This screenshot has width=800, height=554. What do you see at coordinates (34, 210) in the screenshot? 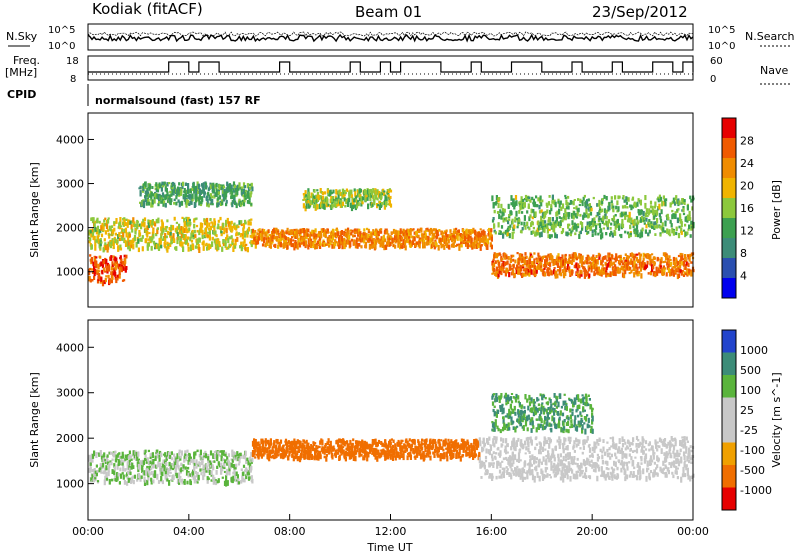
I see `power-y-axis-label: Slant Range [km]` at bounding box center [34, 210].